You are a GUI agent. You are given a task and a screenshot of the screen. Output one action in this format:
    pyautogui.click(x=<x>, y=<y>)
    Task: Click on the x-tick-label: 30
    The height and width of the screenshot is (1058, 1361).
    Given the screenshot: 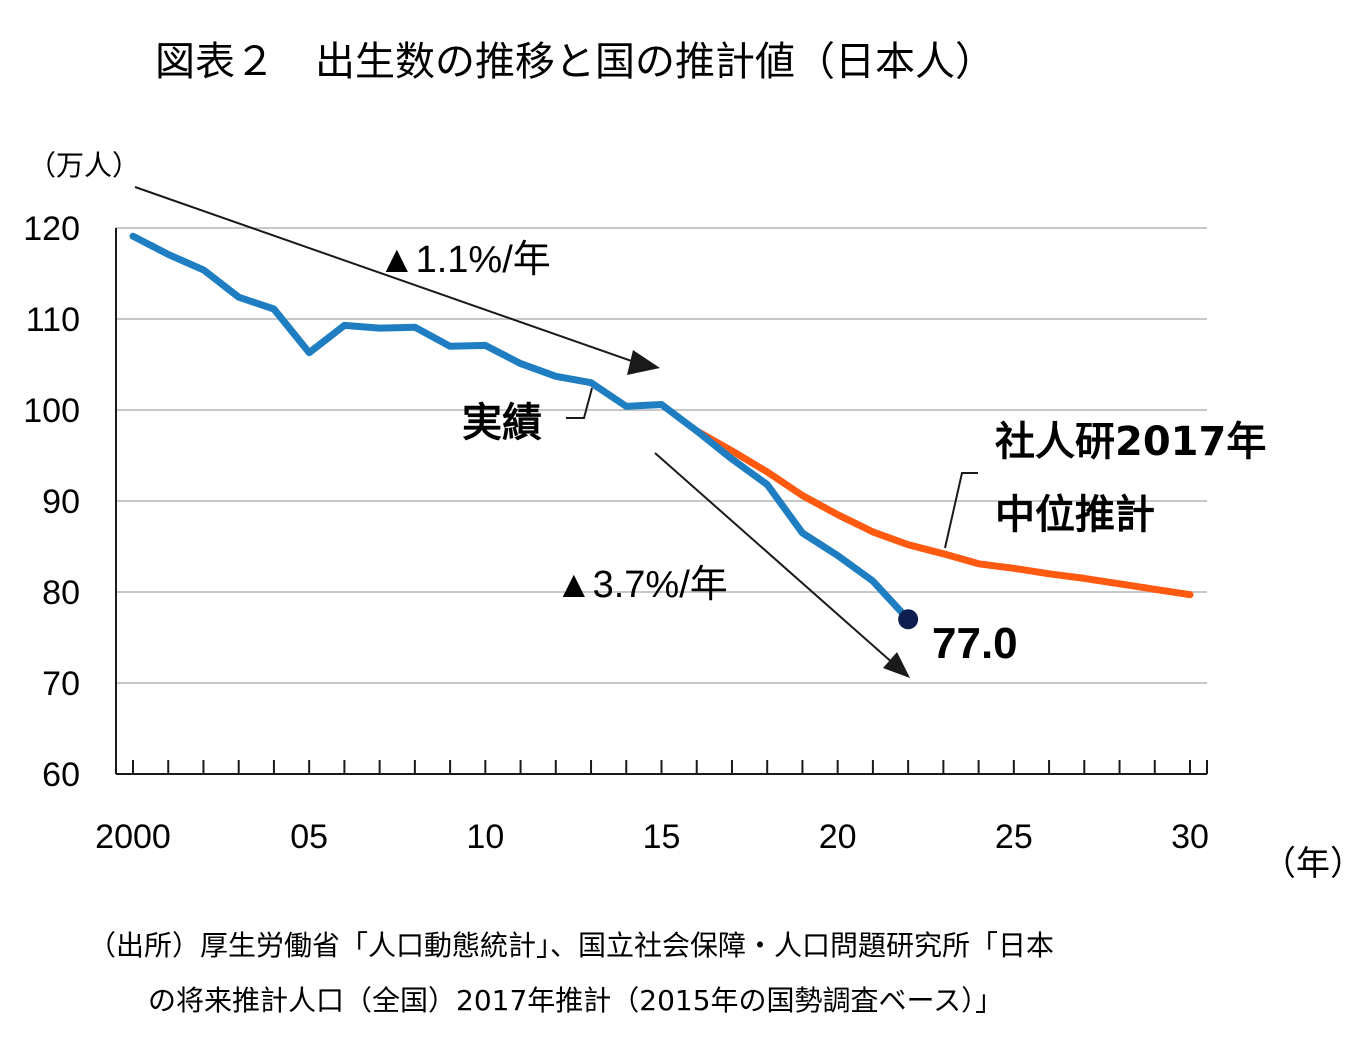 What is the action you would take?
    pyautogui.click(x=1190, y=837)
    